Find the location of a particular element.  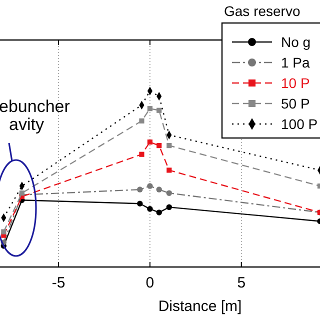

legend-label: 50 P is located at coordinates (295, 104).